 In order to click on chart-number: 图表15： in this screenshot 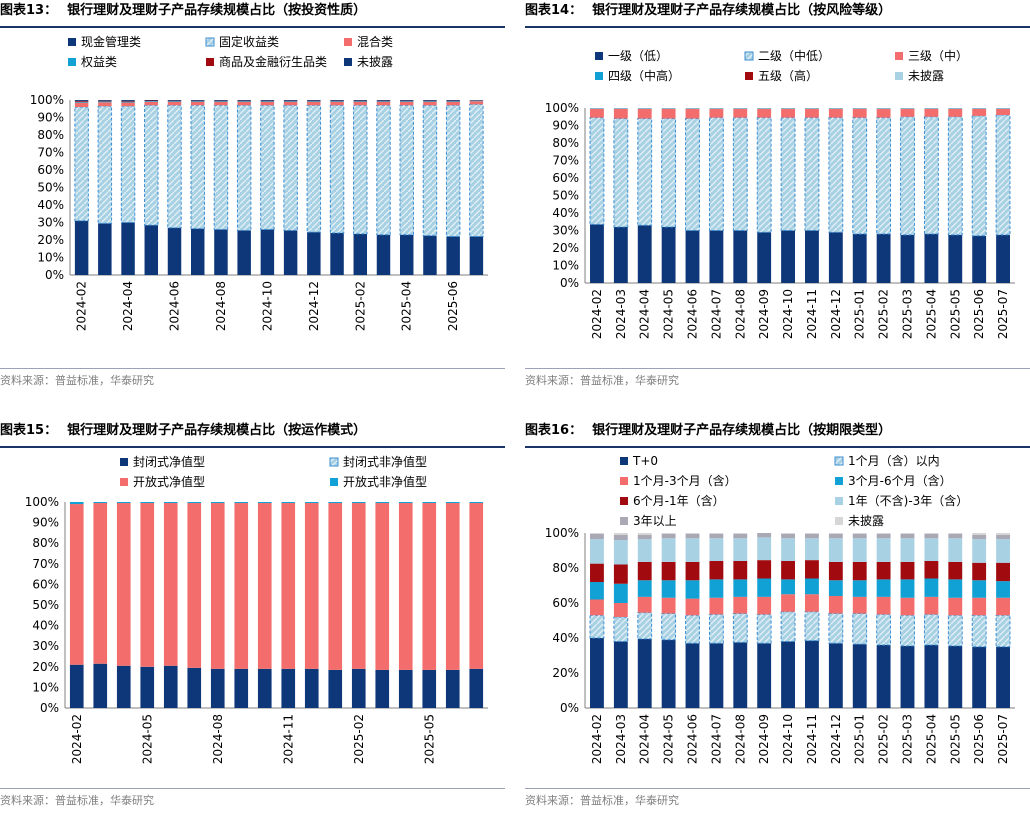, I will do `click(29, 430)`.